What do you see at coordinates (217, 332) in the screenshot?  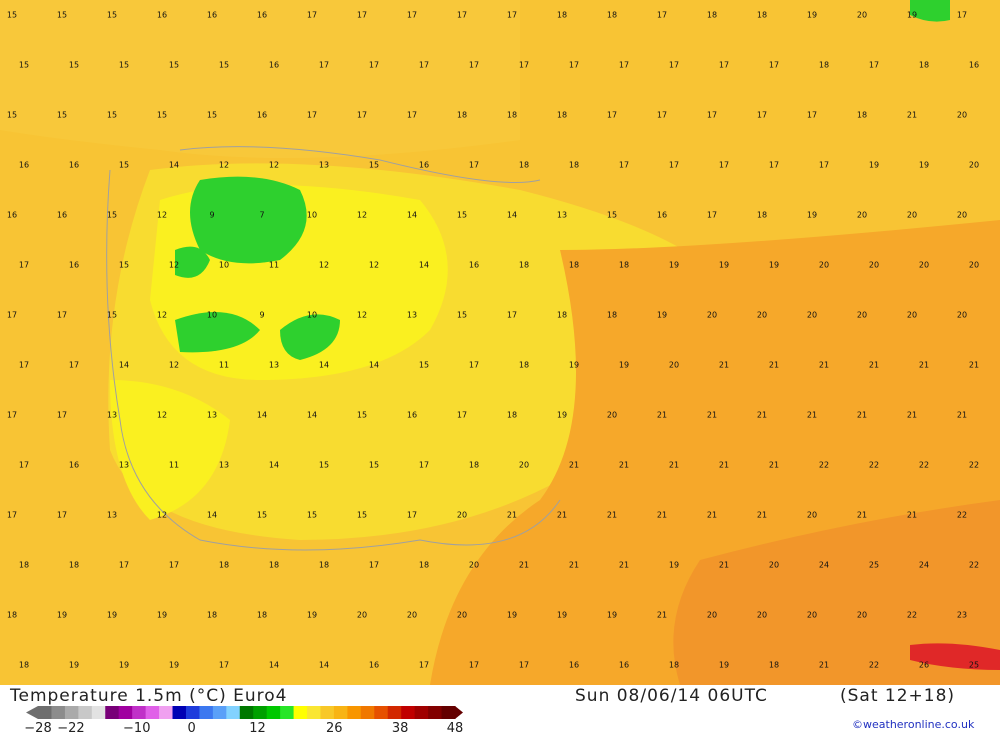 I see `cold-patch` at bounding box center [217, 332].